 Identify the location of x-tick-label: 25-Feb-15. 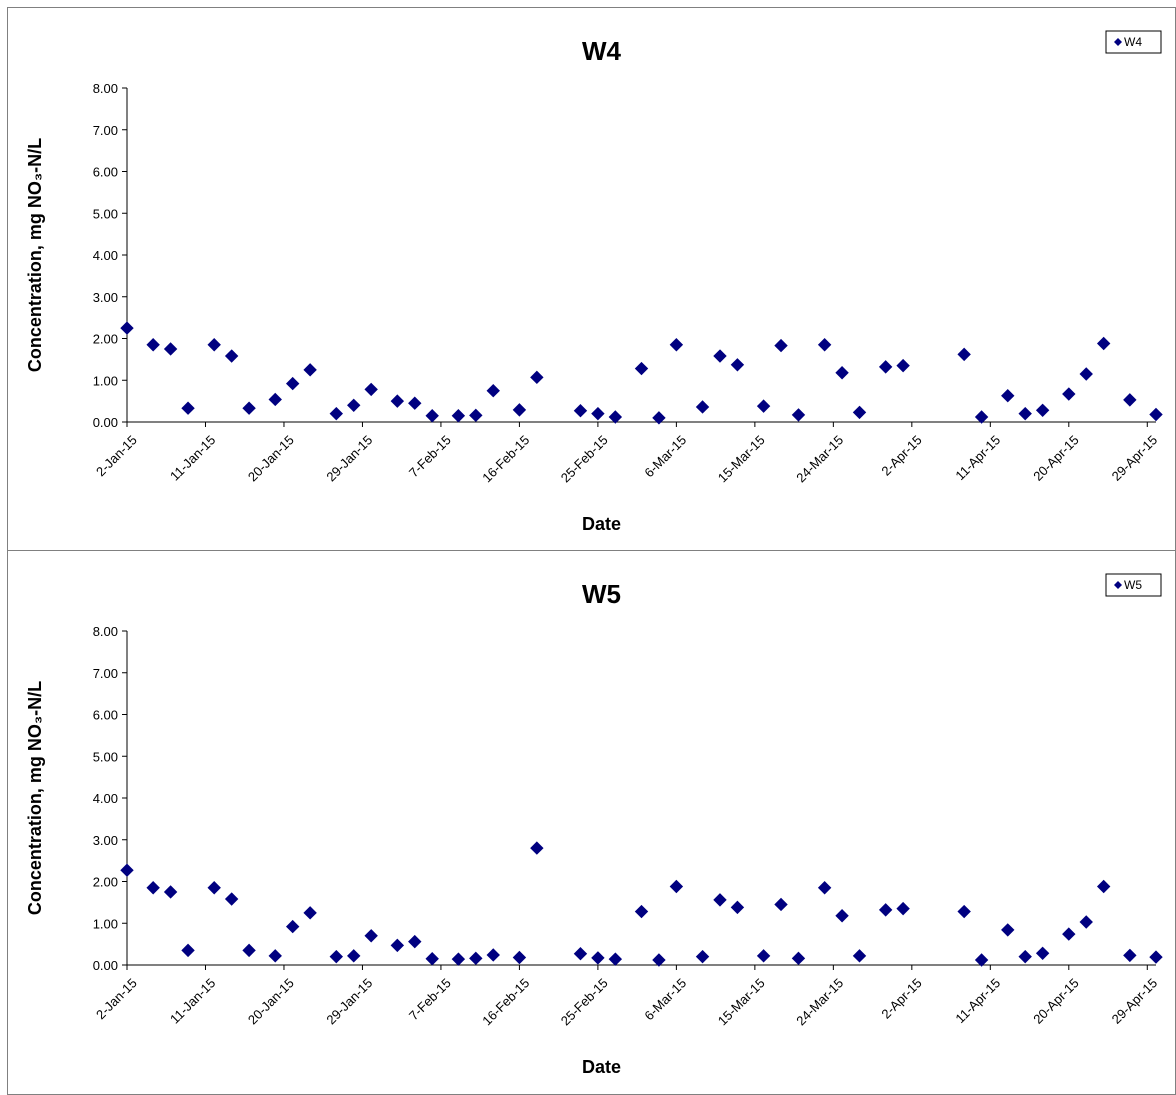
(584, 458).